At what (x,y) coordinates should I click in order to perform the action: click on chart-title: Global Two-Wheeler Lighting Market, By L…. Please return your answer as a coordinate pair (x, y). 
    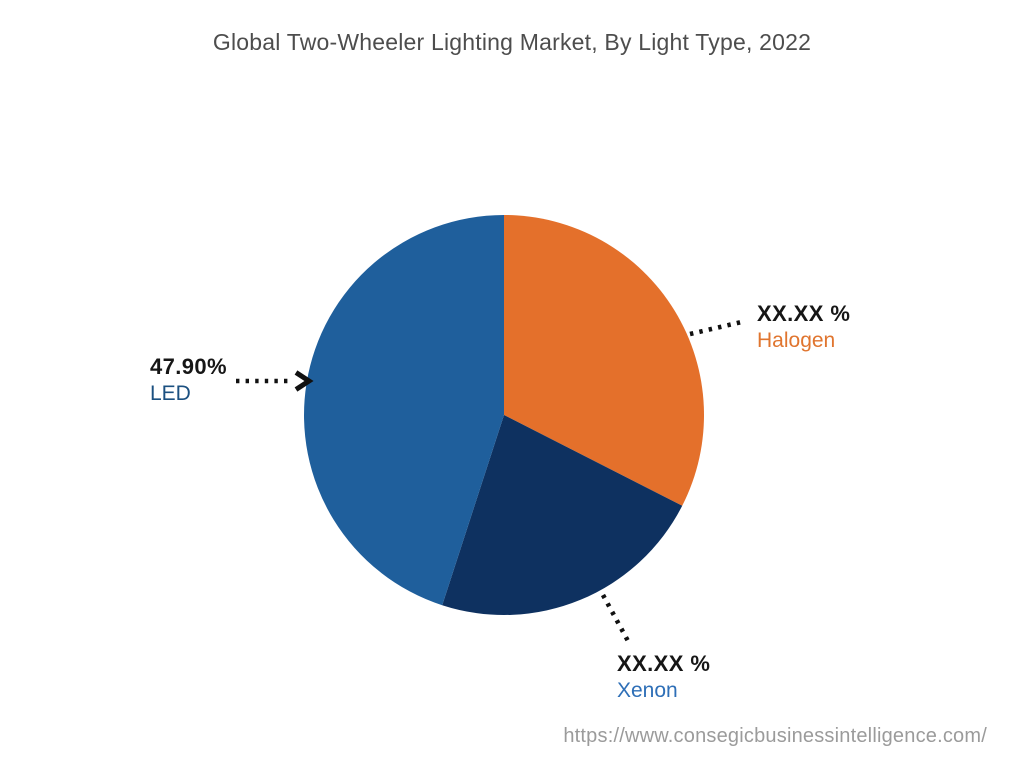
    Looking at the image, I should click on (512, 42).